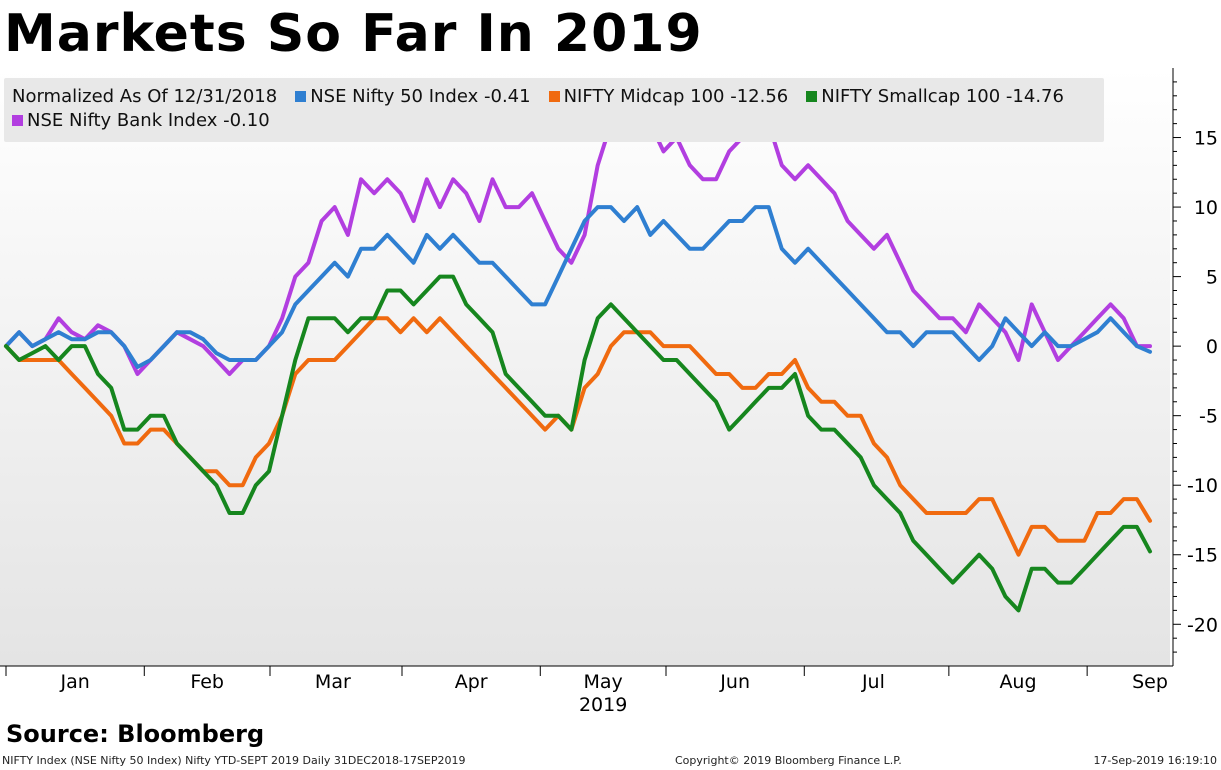 This screenshot has width=1221, height=770. What do you see at coordinates (1202, 625) in the screenshot?
I see `y-tick-label: -20` at bounding box center [1202, 625].